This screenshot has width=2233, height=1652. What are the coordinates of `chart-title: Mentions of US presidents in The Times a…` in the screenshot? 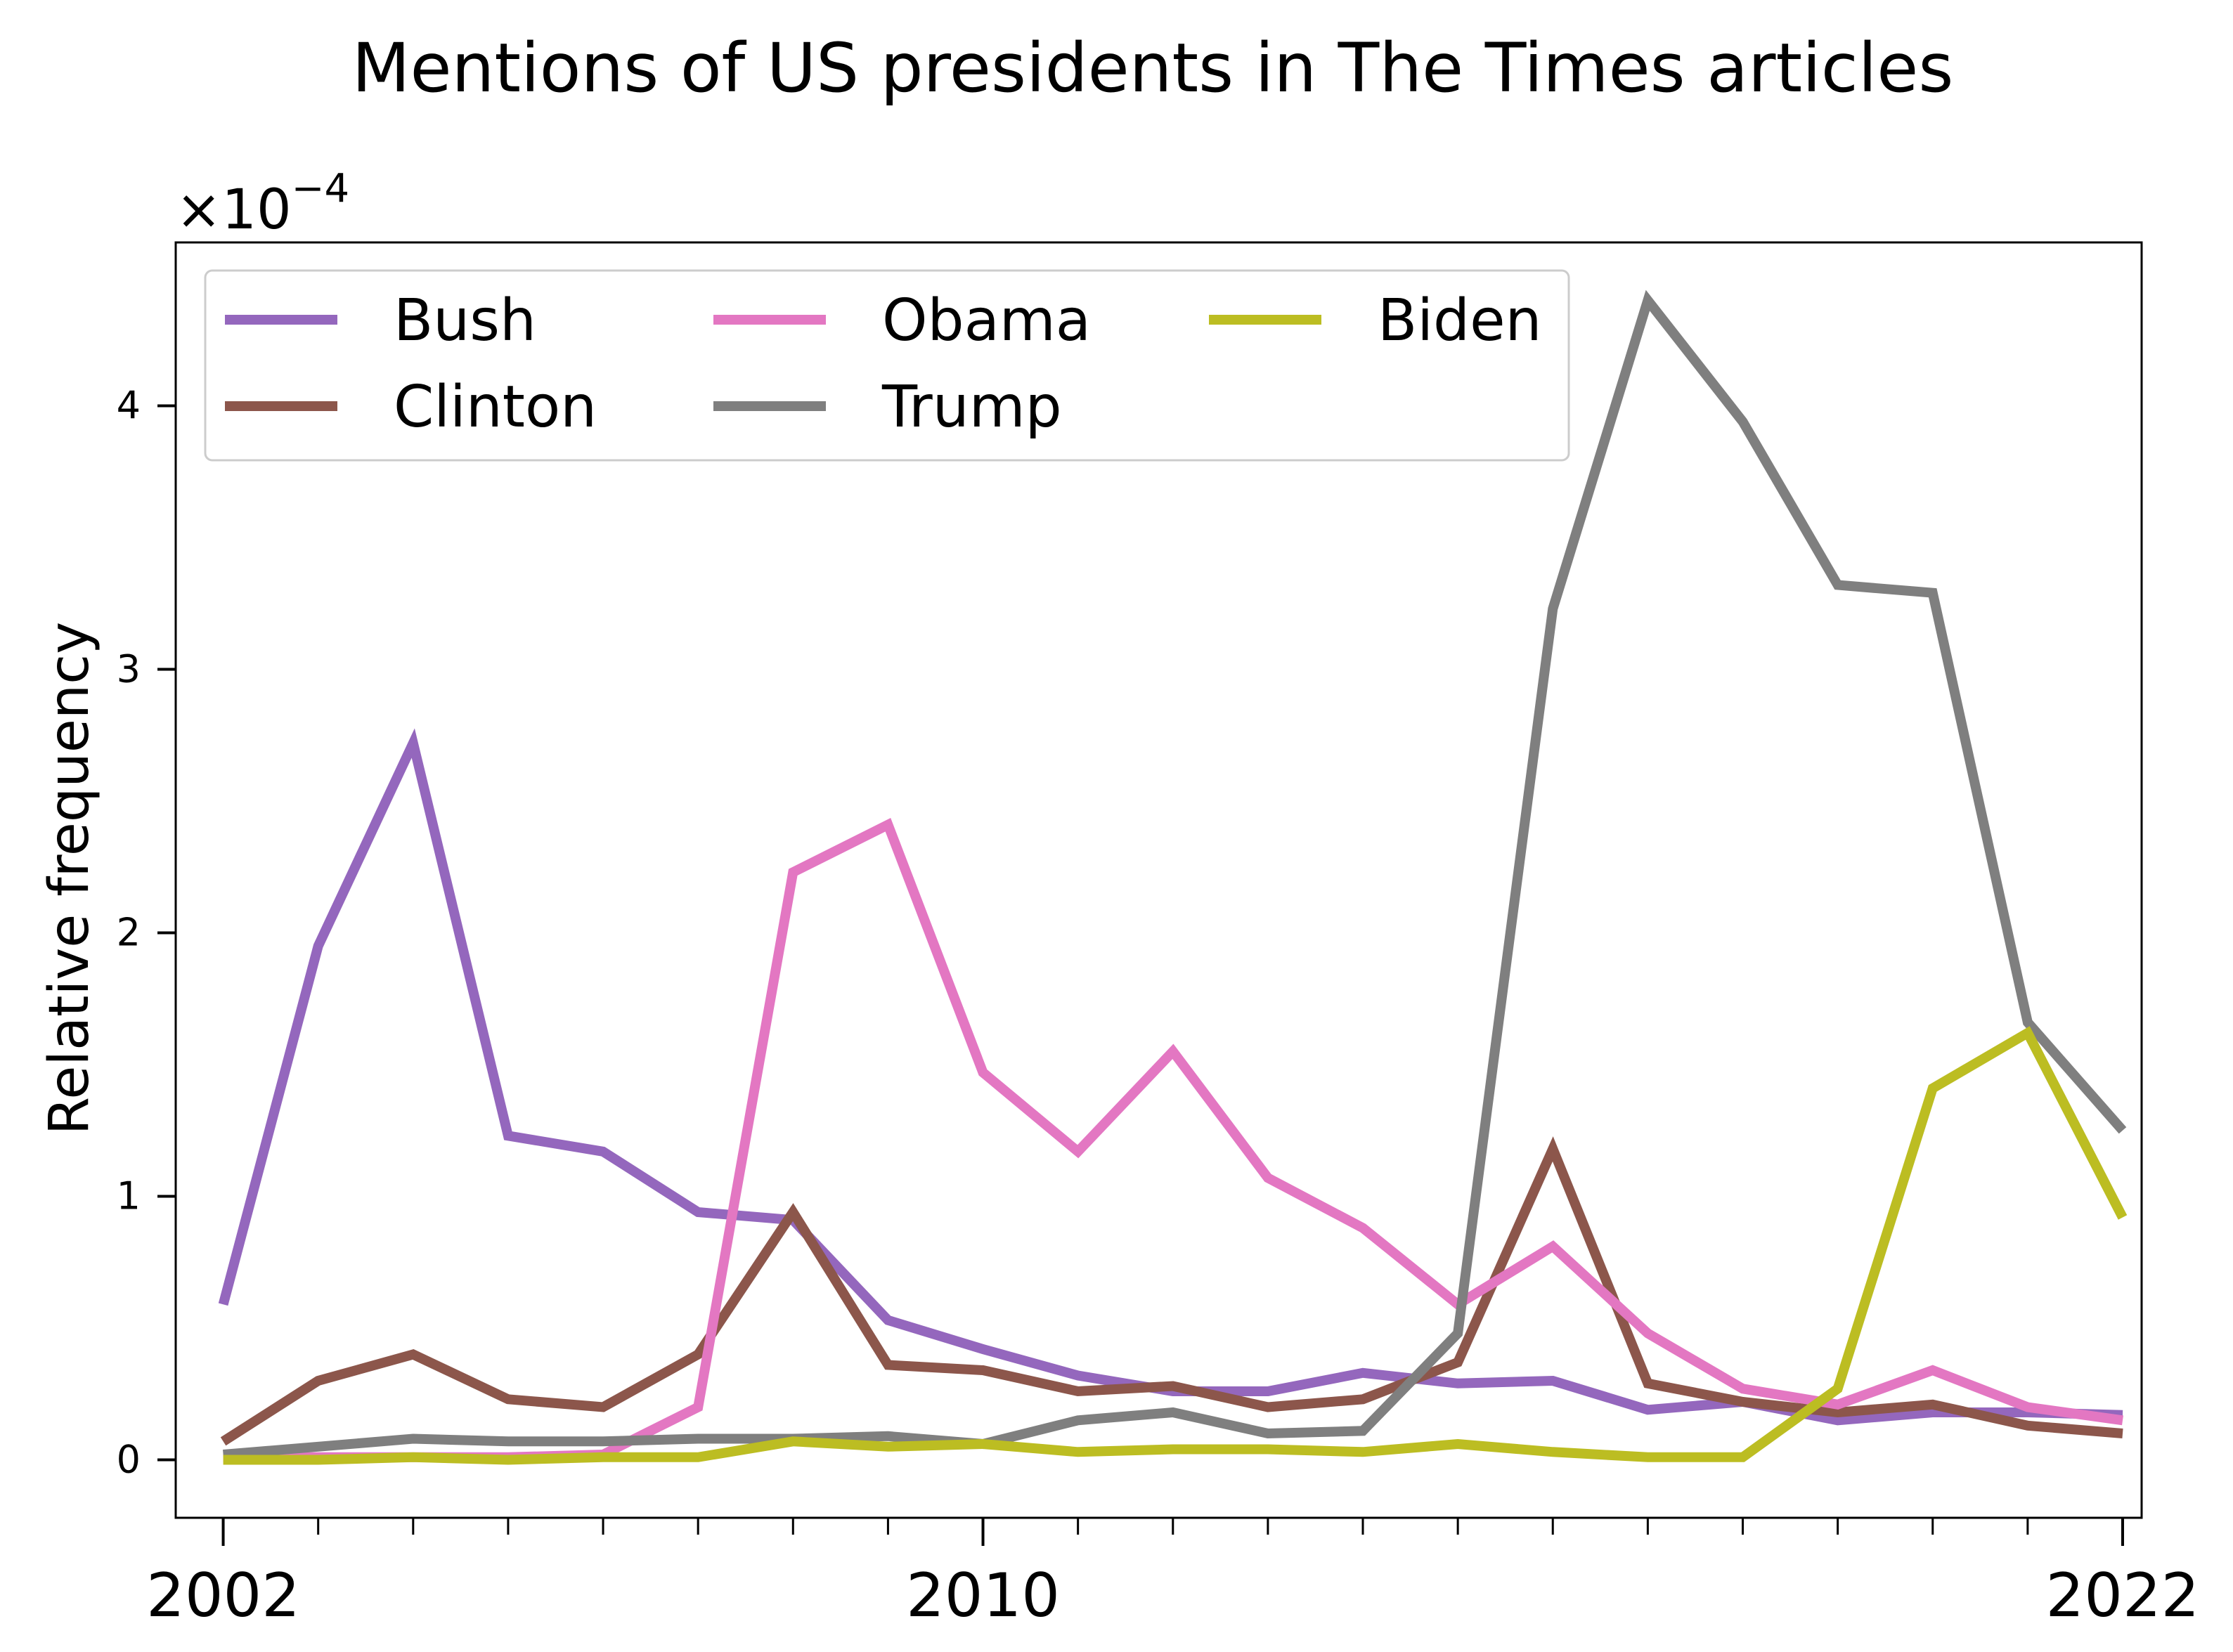 It's located at (1153, 68).